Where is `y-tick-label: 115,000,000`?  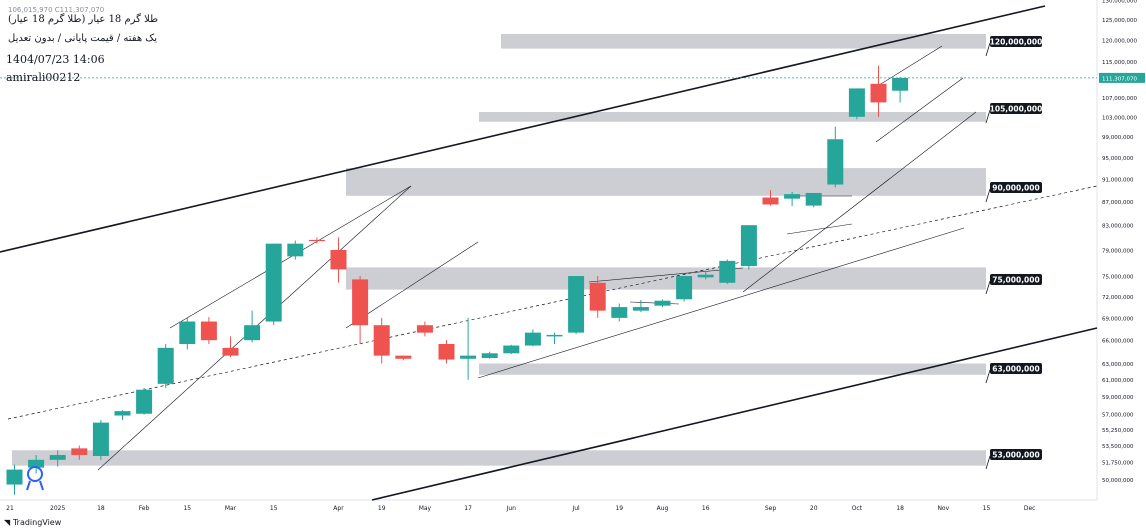 y-tick-label: 115,000,000 is located at coordinates (1119, 63).